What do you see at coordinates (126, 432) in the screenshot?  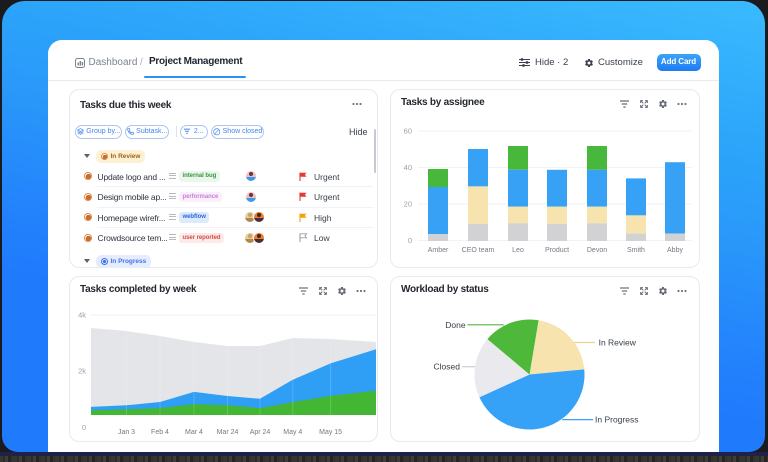 I see `svg-text: Jan 3` at bounding box center [126, 432].